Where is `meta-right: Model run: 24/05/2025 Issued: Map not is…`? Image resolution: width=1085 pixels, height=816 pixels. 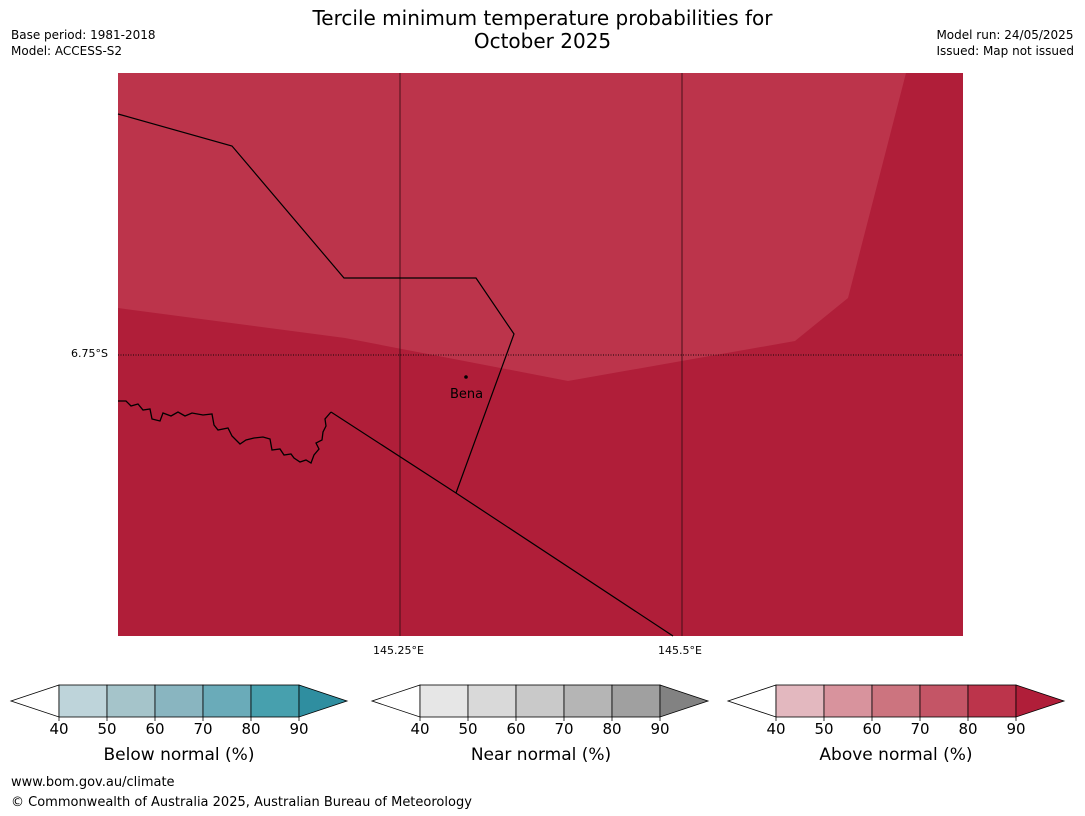
meta-right: Model run: 24/05/2025 Issued: Map not is… is located at coordinates (1005, 43).